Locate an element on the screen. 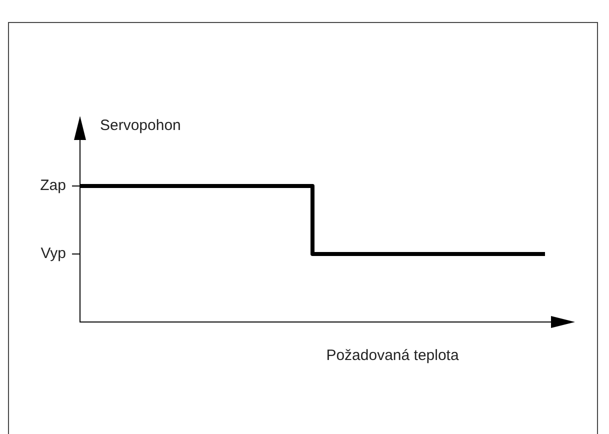 Image resolution: width=609 pixels, height=434 pixels. text: Zap is located at coordinates (53, 185).